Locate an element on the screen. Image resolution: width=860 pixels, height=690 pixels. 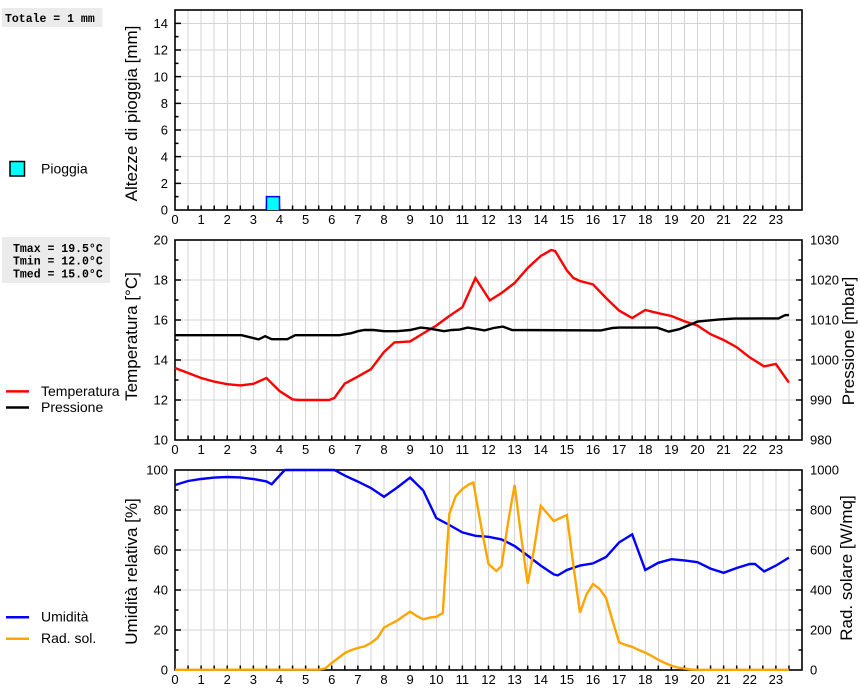
svg-text: Totale = 1 mm is located at coordinates (50, 19).